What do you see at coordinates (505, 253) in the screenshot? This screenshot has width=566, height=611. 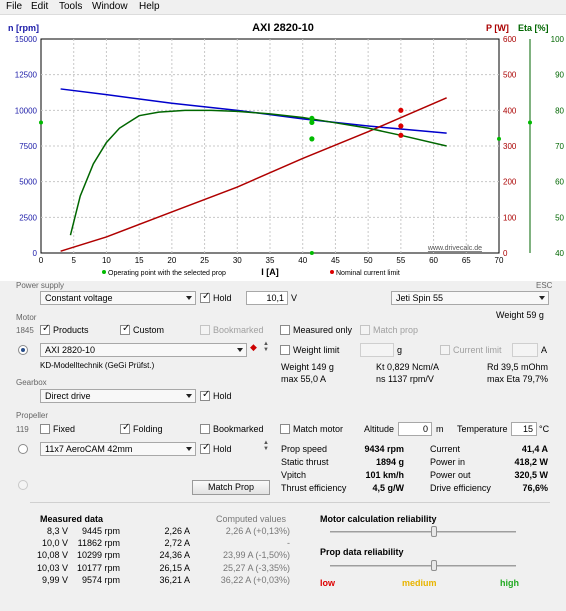 I see `power-tick-label: 0` at bounding box center [505, 253].